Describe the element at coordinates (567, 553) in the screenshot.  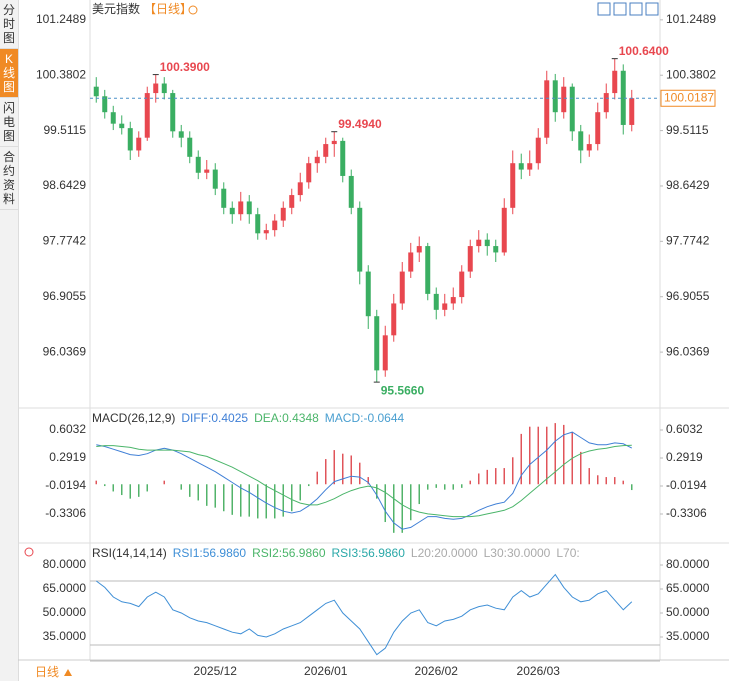
I see `legend-item: L70:` at that location.